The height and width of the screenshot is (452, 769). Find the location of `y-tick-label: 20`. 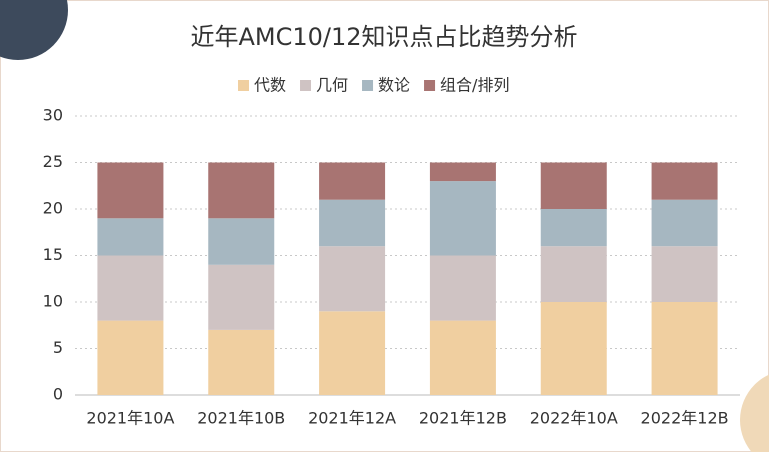

y-tick-label: 20 is located at coordinates (53, 208).